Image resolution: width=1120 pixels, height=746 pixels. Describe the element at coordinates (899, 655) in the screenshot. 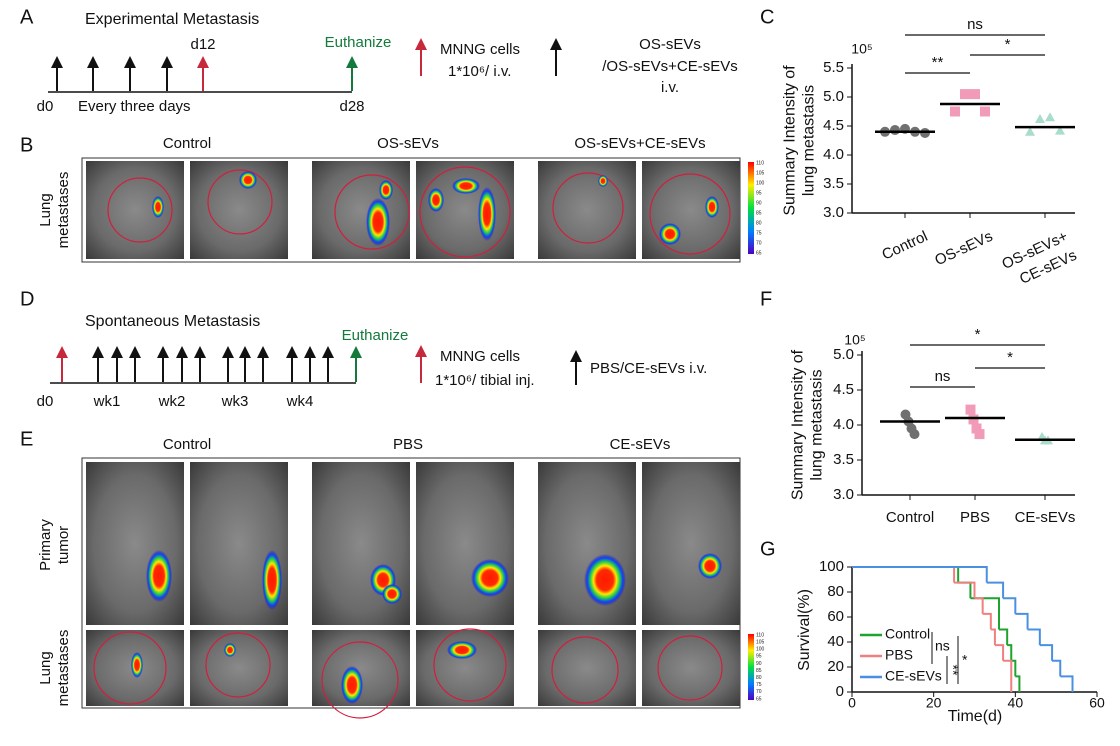

I see `label: PBS` at that location.